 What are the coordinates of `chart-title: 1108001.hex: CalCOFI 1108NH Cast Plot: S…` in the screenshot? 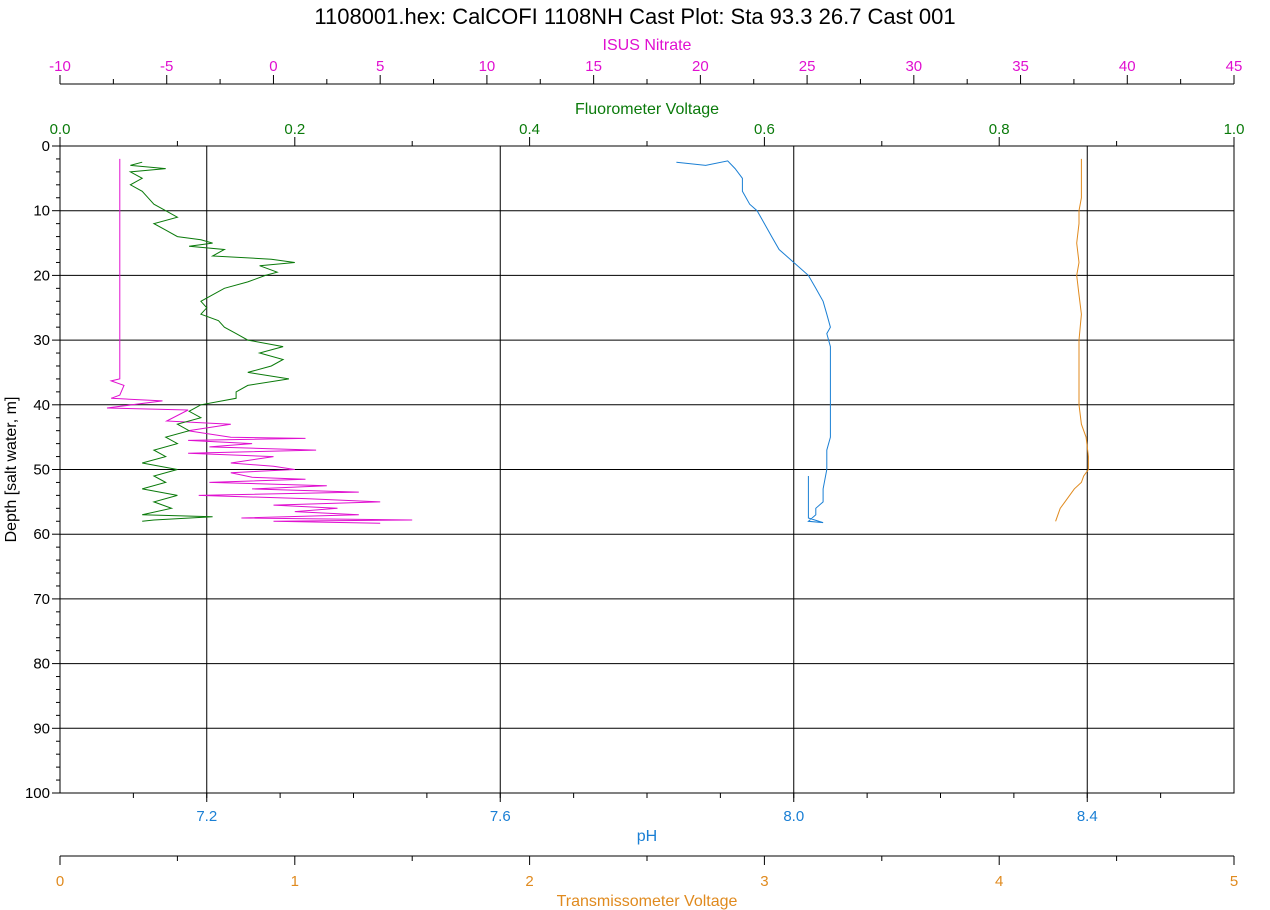 It's located at (634, 16).